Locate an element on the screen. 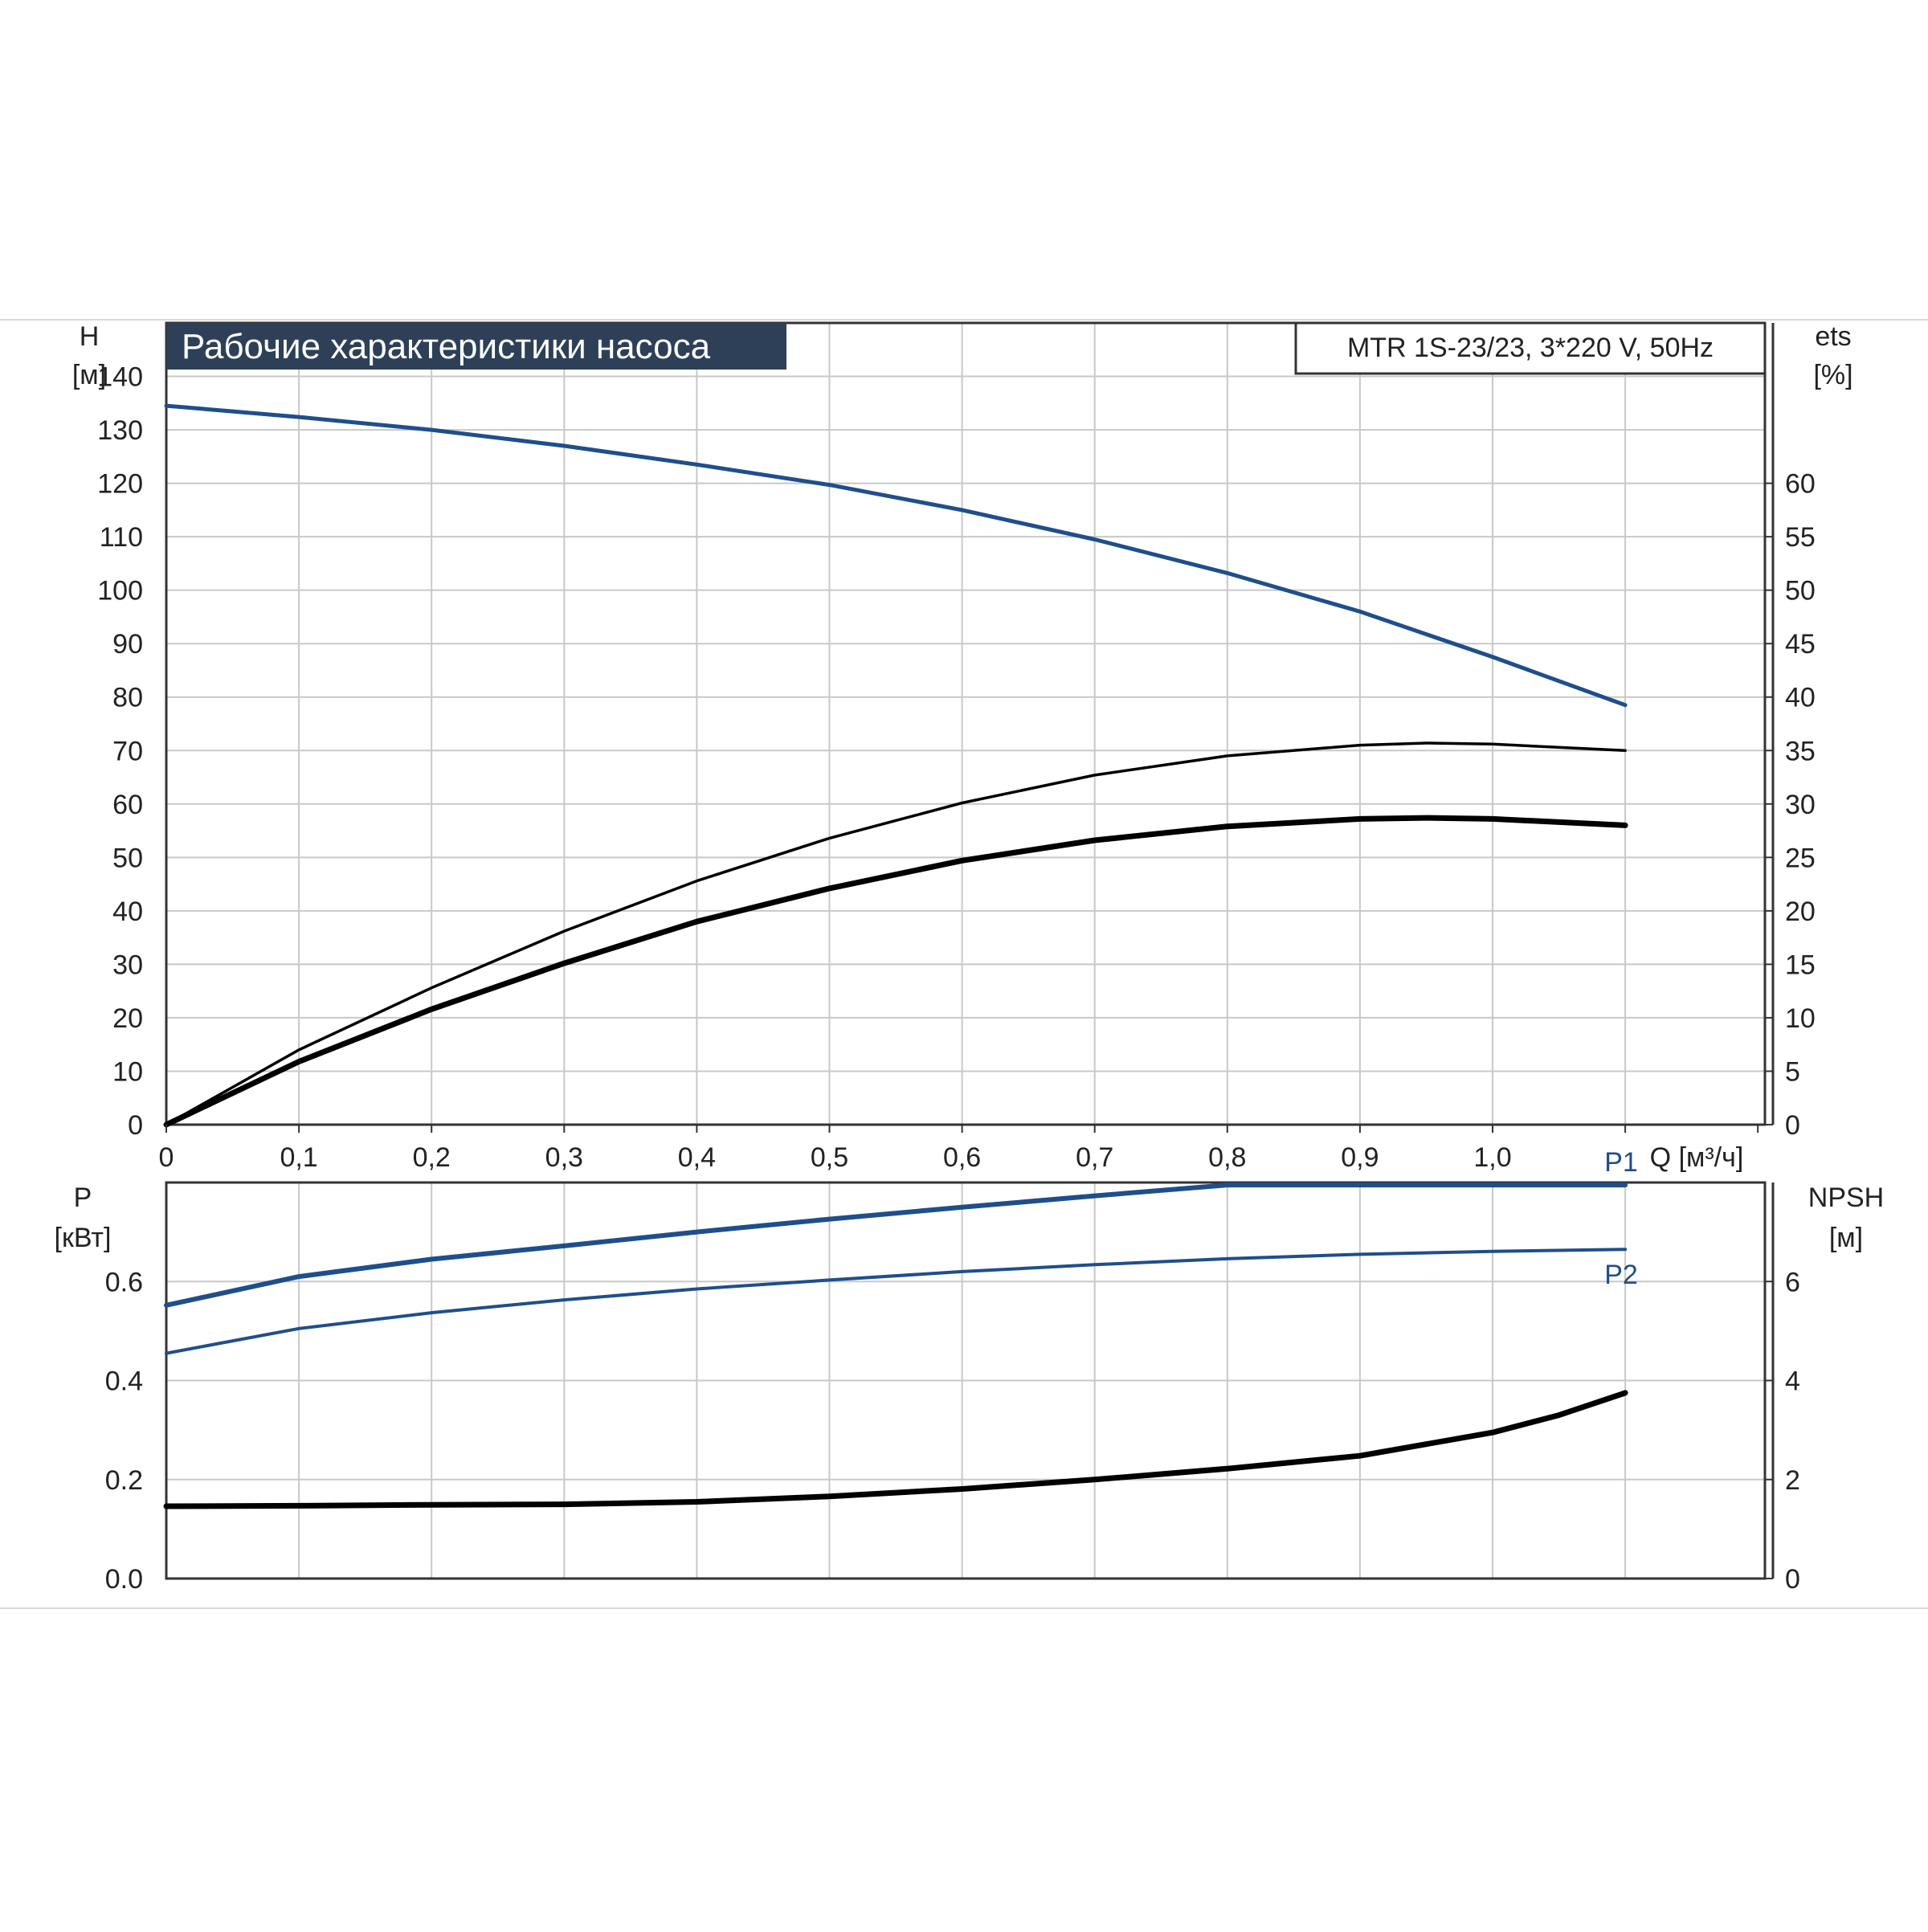  y-tick-label-left: 10 is located at coordinates (128, 1071).